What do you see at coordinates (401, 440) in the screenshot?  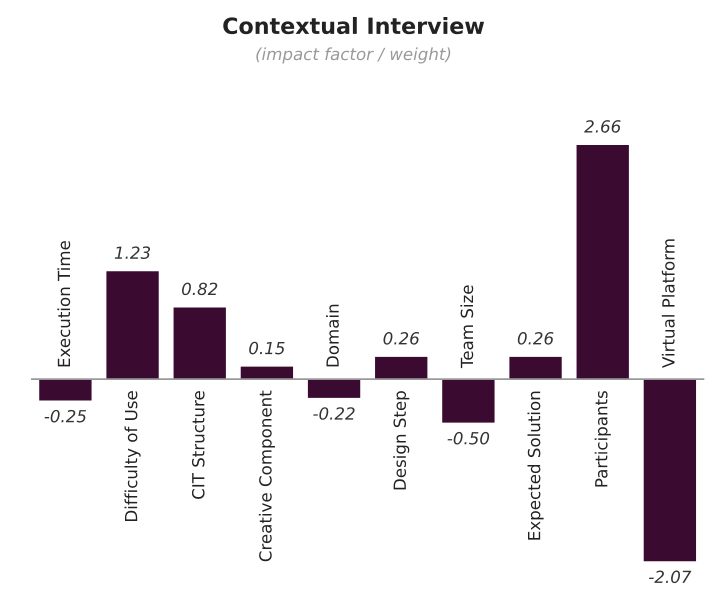 I see `x-tick-label: Design Step` at bounding box center [401, 440].